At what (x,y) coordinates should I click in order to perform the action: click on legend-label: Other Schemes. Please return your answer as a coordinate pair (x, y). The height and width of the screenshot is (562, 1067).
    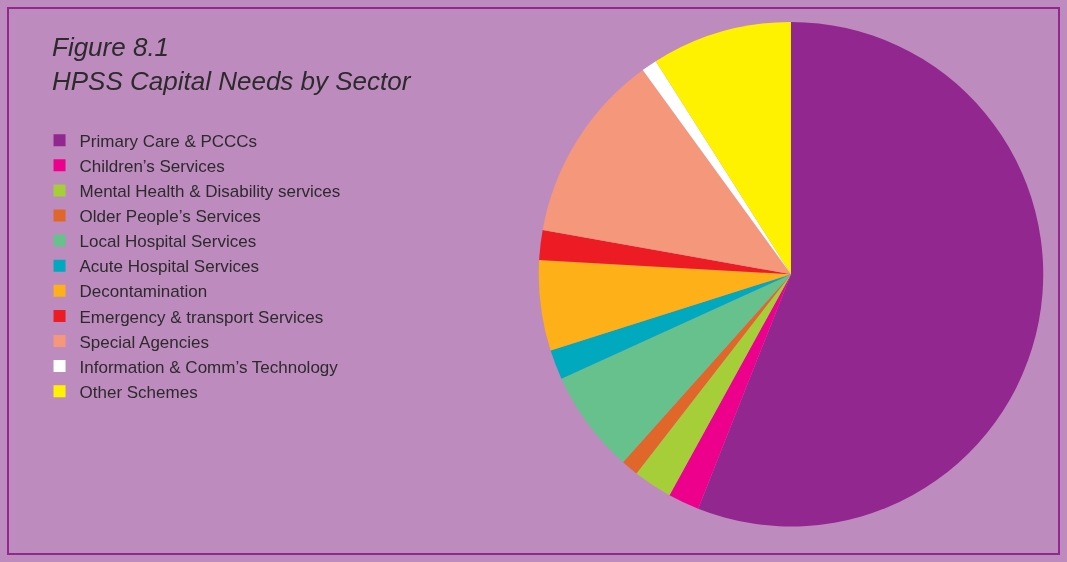
    Looking at the image, I should click on (138, 392).